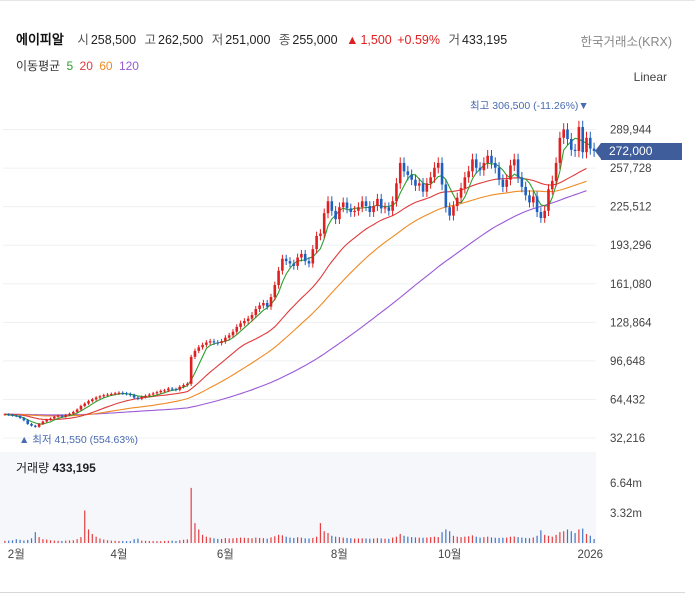 The height and width of the screenshot is (605, 695). I want to click on ma-20-label: 20, so click(86, 66).